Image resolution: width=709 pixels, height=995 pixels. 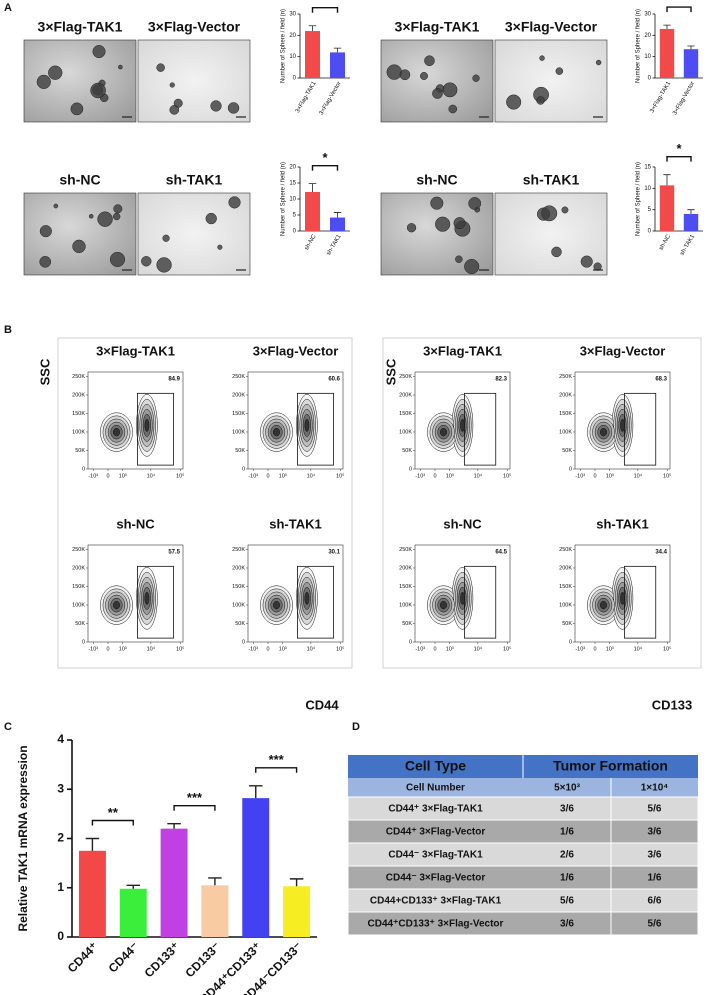 I want to click on micrograph-label: 3×Flag-Vector, so click(x=194, y=27).